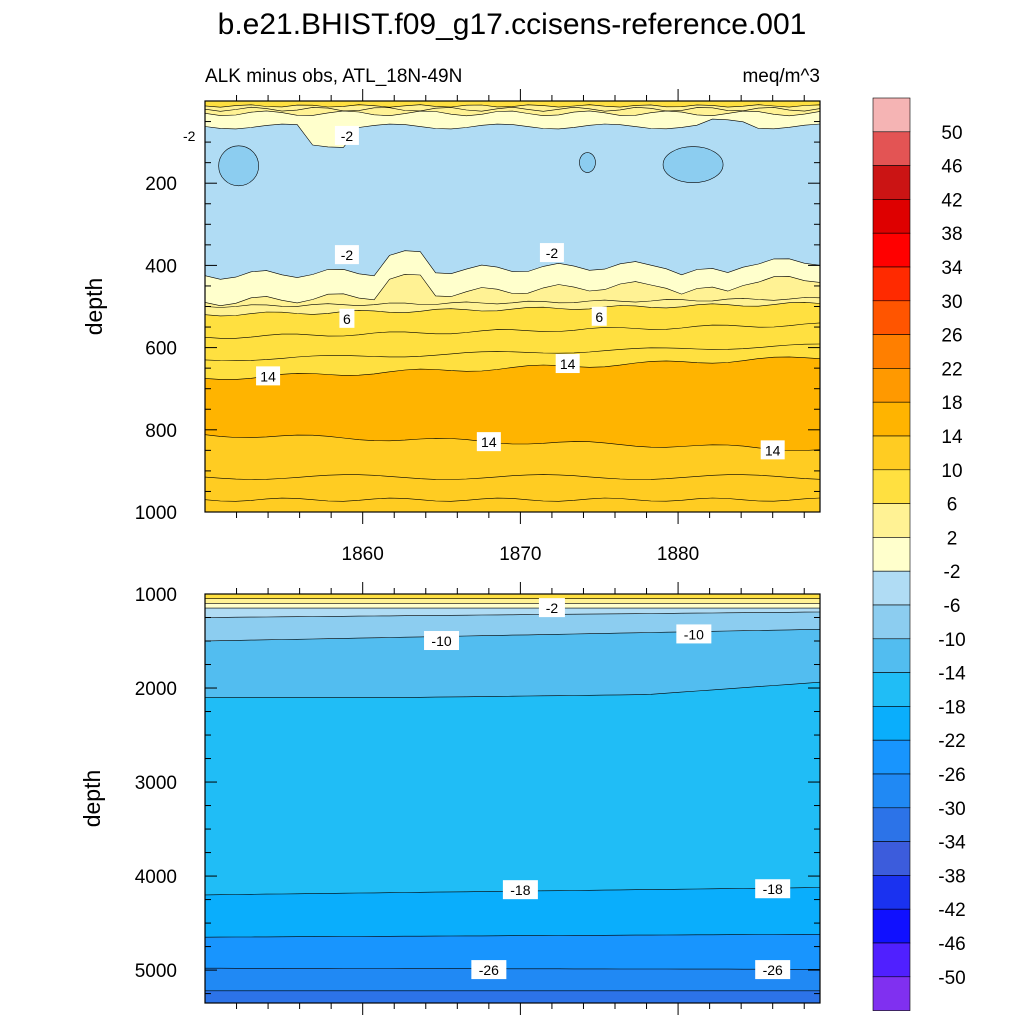  What do you see at coordinates (951, 640) in the screenshot?
I see `colorbar-label: -10` at bounding box center [951, 640].